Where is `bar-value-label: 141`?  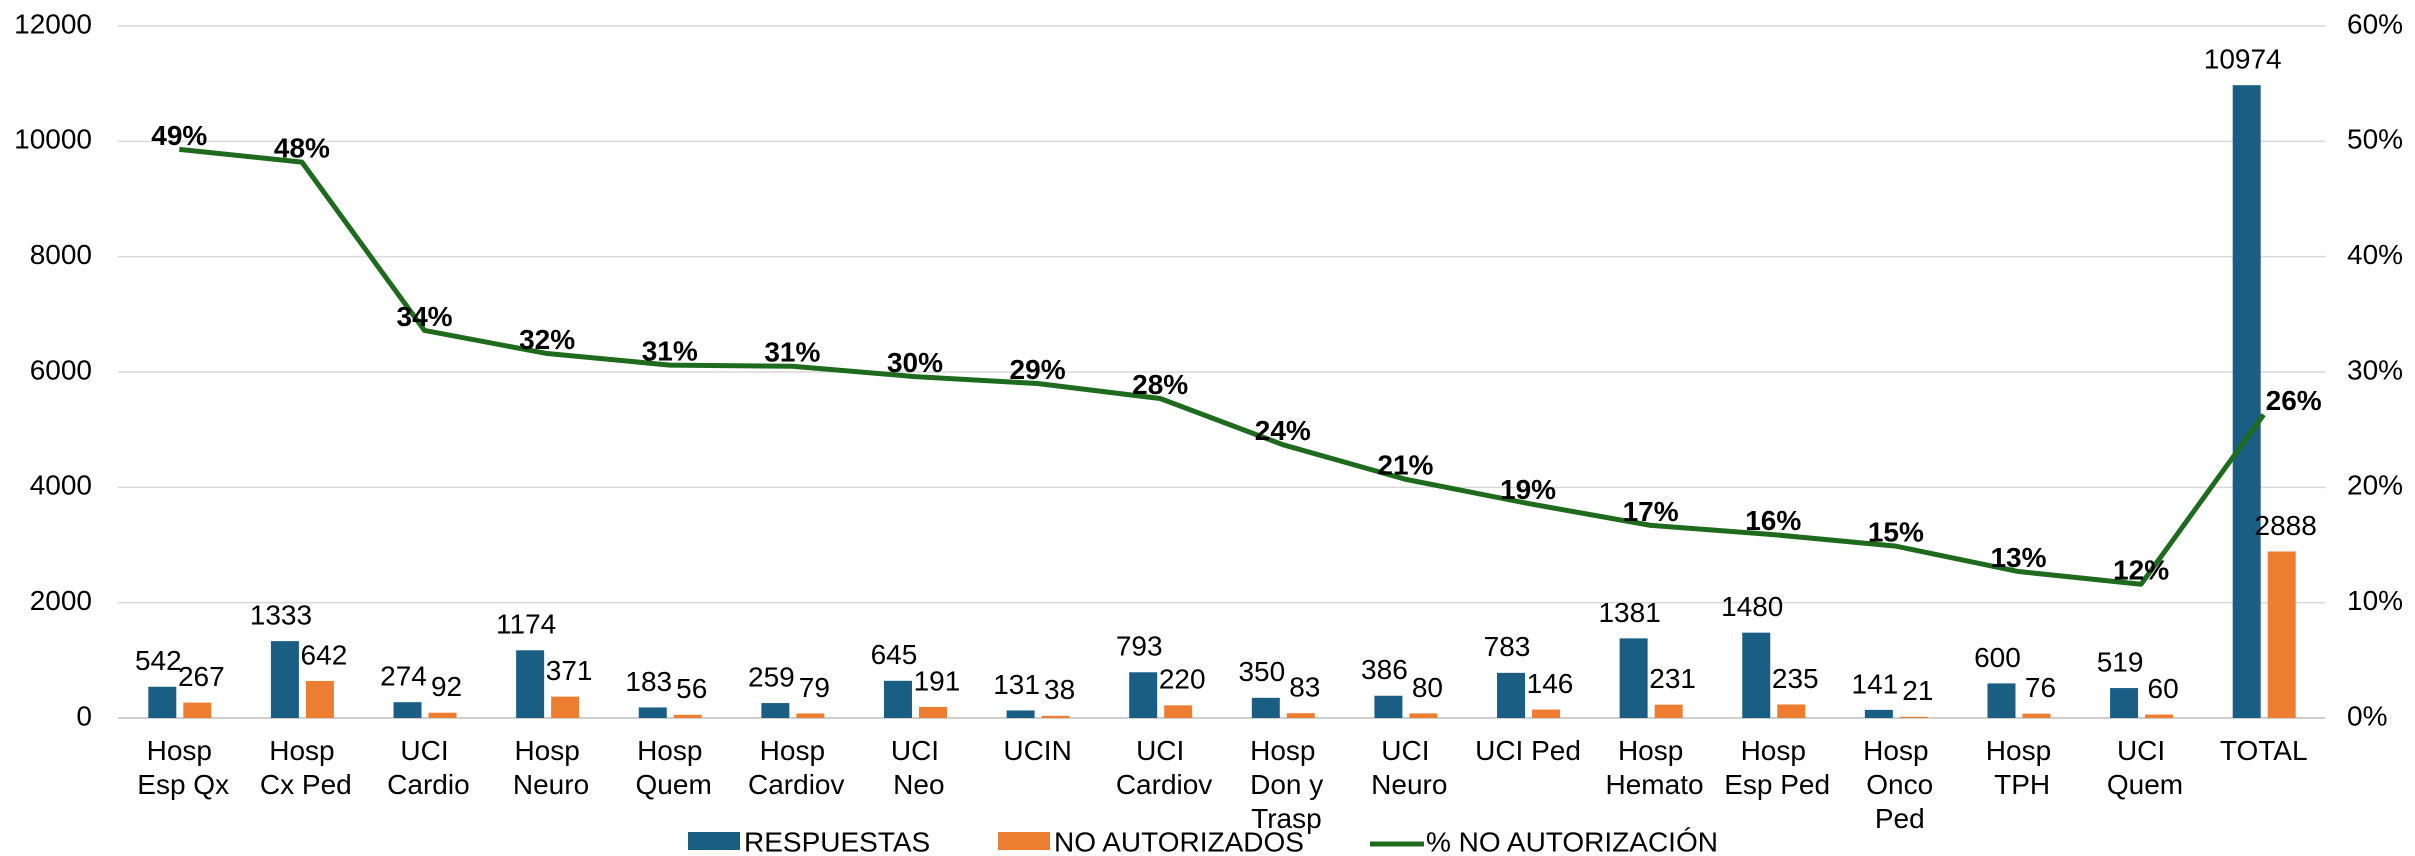 bar-value-label: 141 is located at coordinates (1875, 683).